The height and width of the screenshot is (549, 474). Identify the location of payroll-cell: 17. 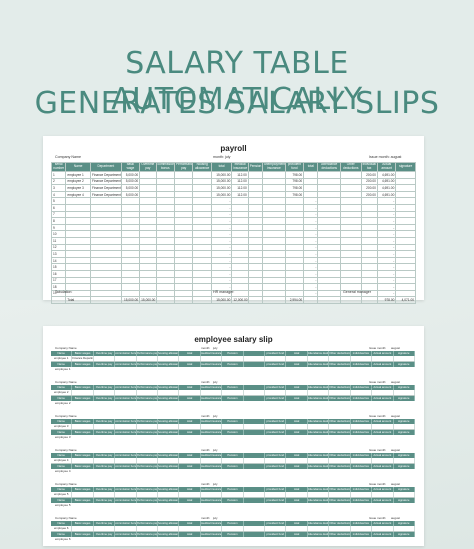
(58, 280).